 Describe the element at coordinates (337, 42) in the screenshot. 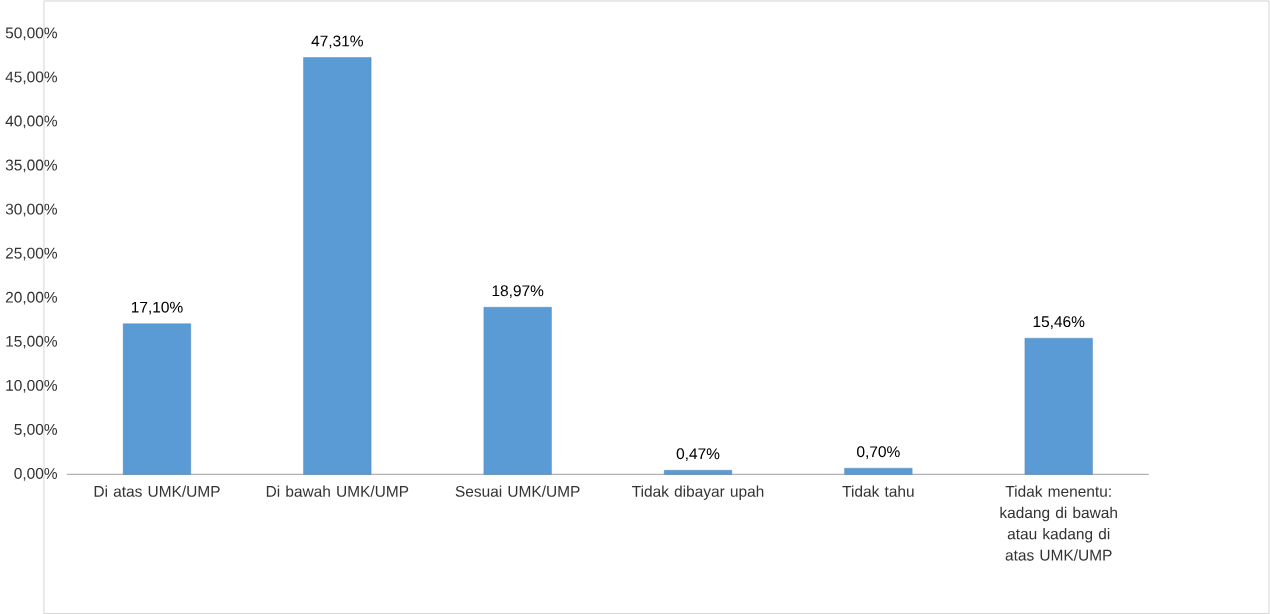

I see `data-label: 47,31%` at that location.